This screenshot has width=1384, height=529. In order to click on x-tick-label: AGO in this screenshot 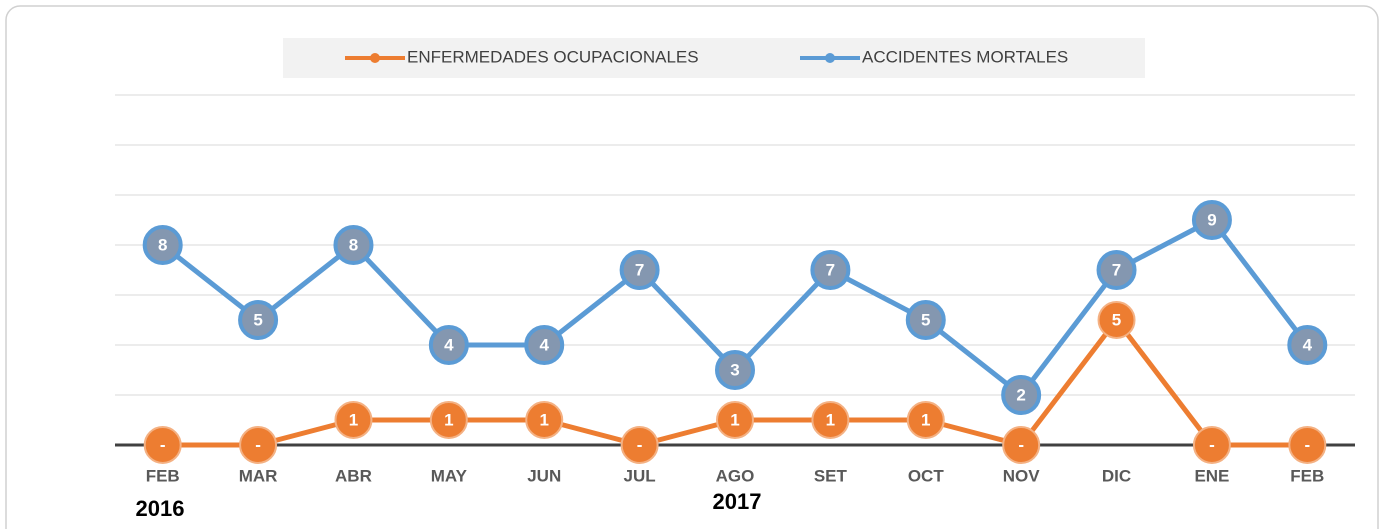, I will do `click(735, 475)`.